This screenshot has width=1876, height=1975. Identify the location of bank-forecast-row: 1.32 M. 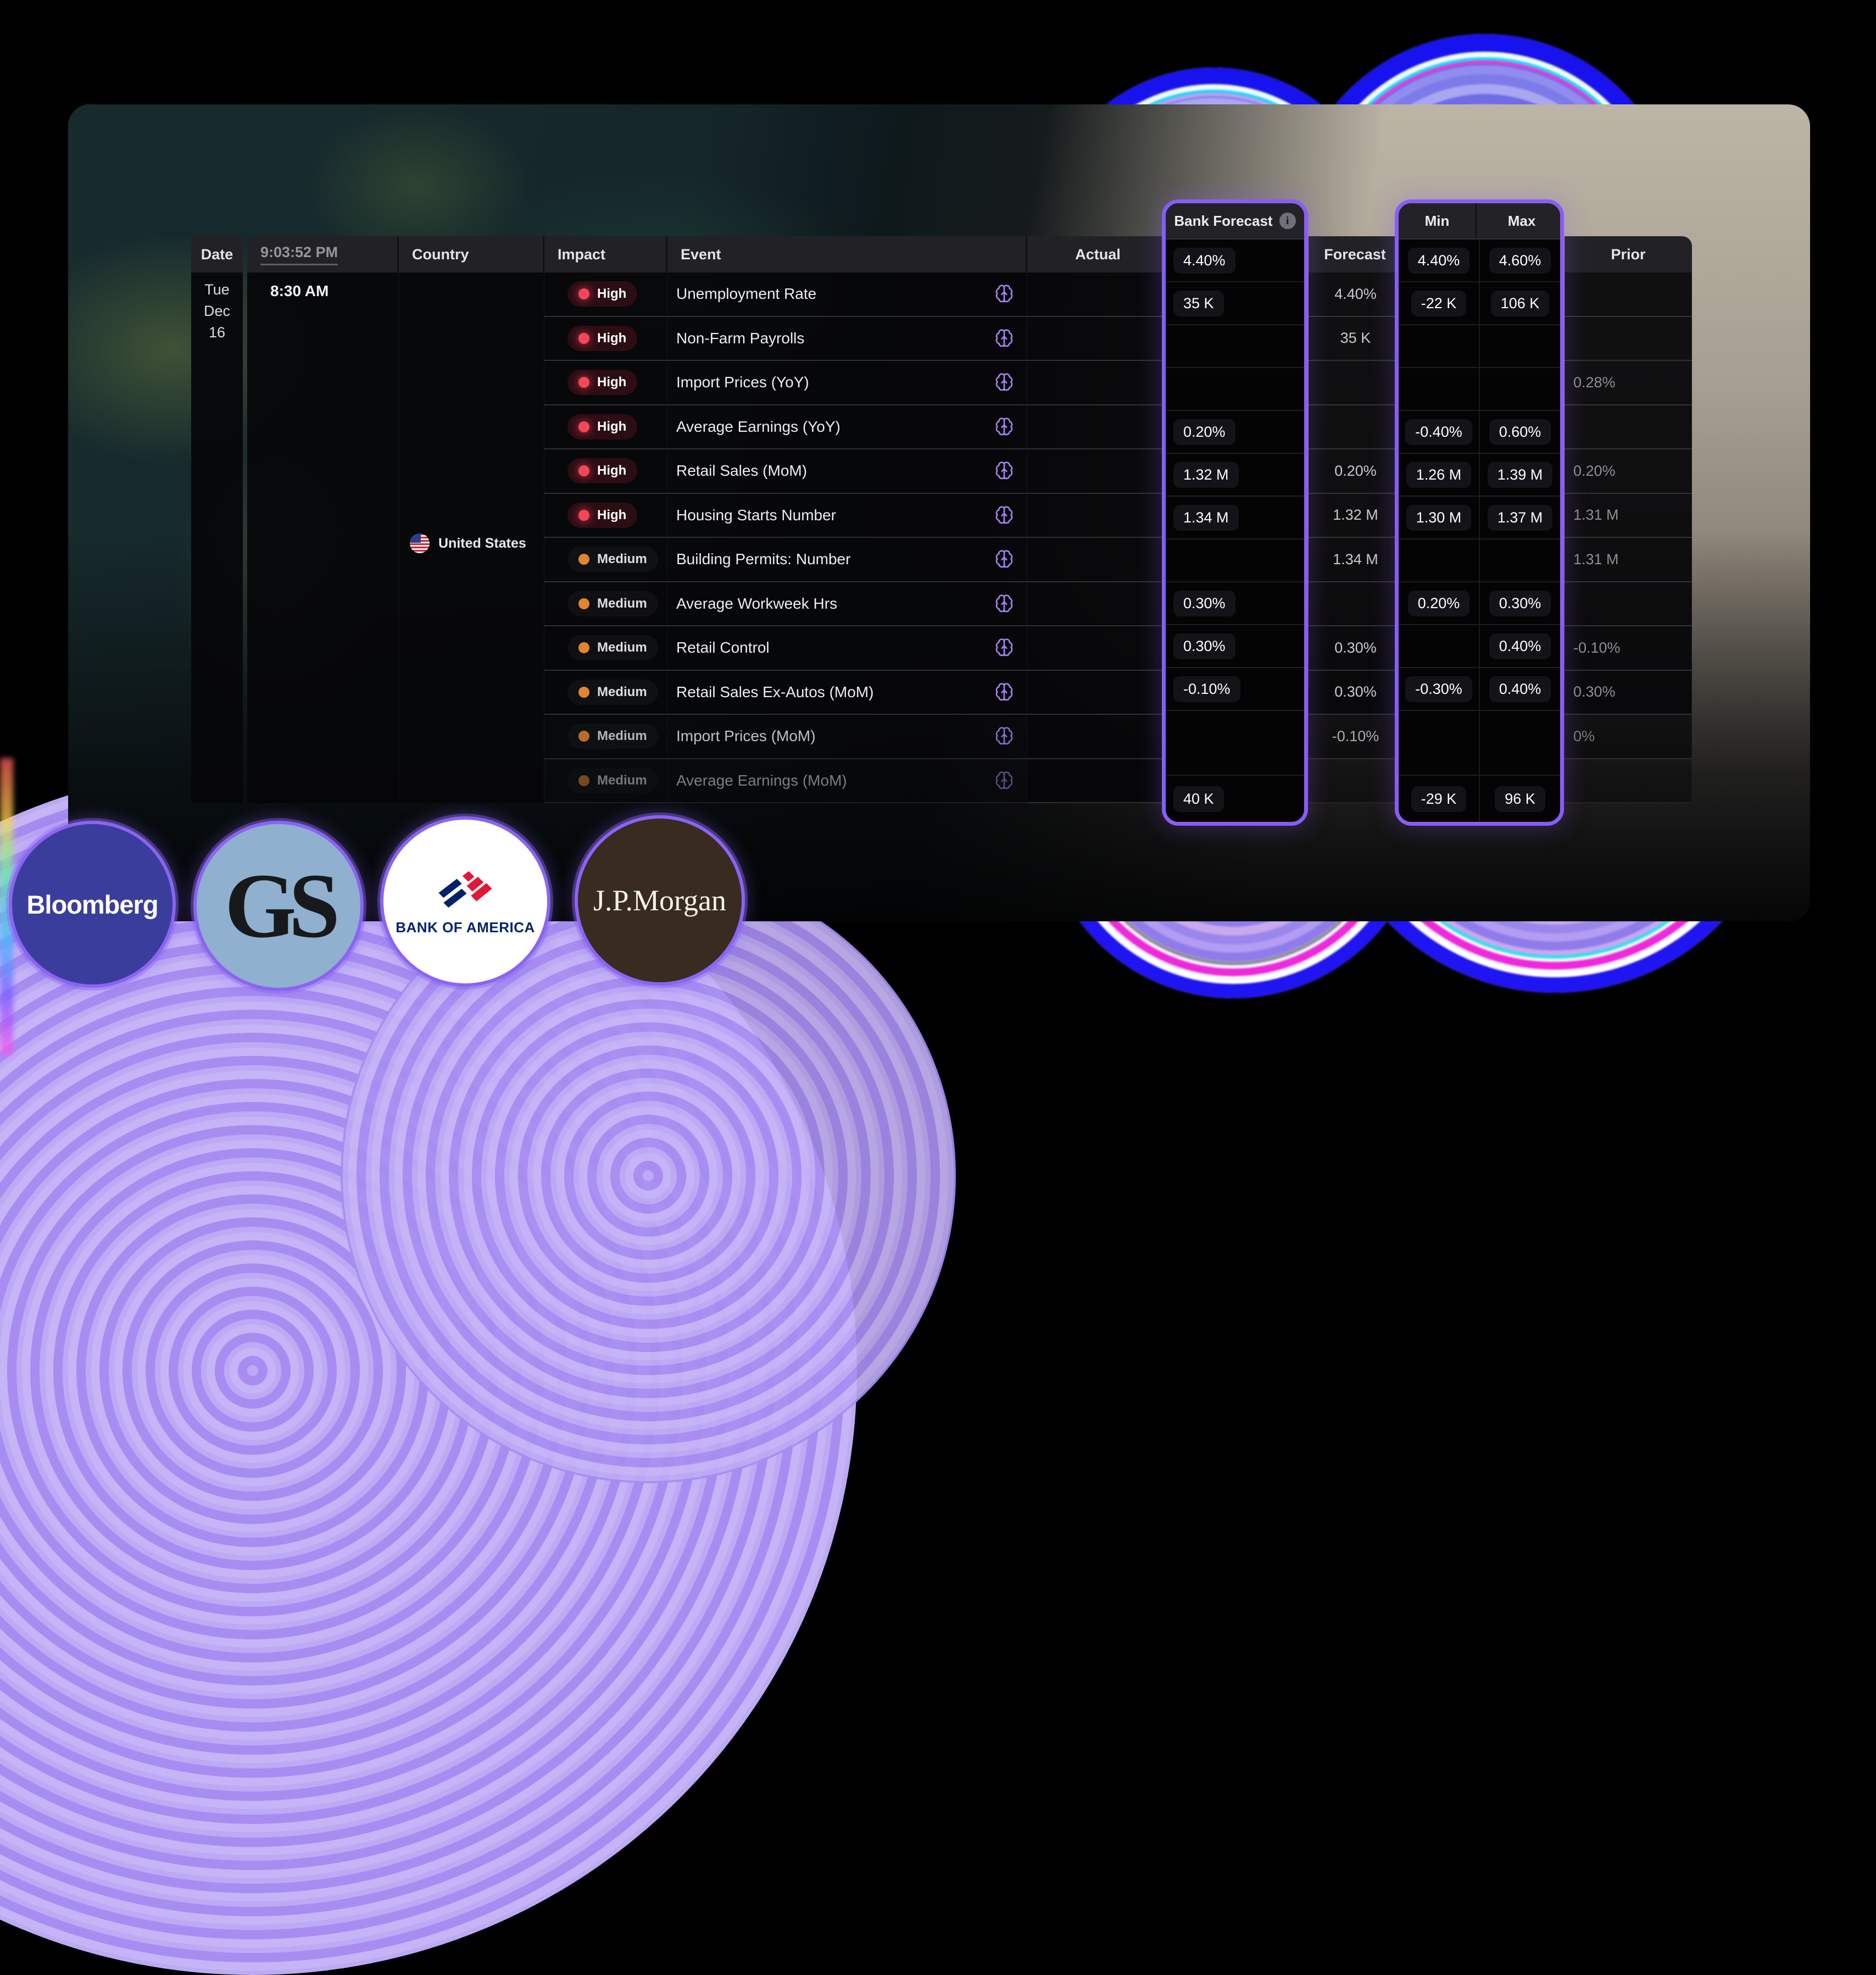
(1235, 475).